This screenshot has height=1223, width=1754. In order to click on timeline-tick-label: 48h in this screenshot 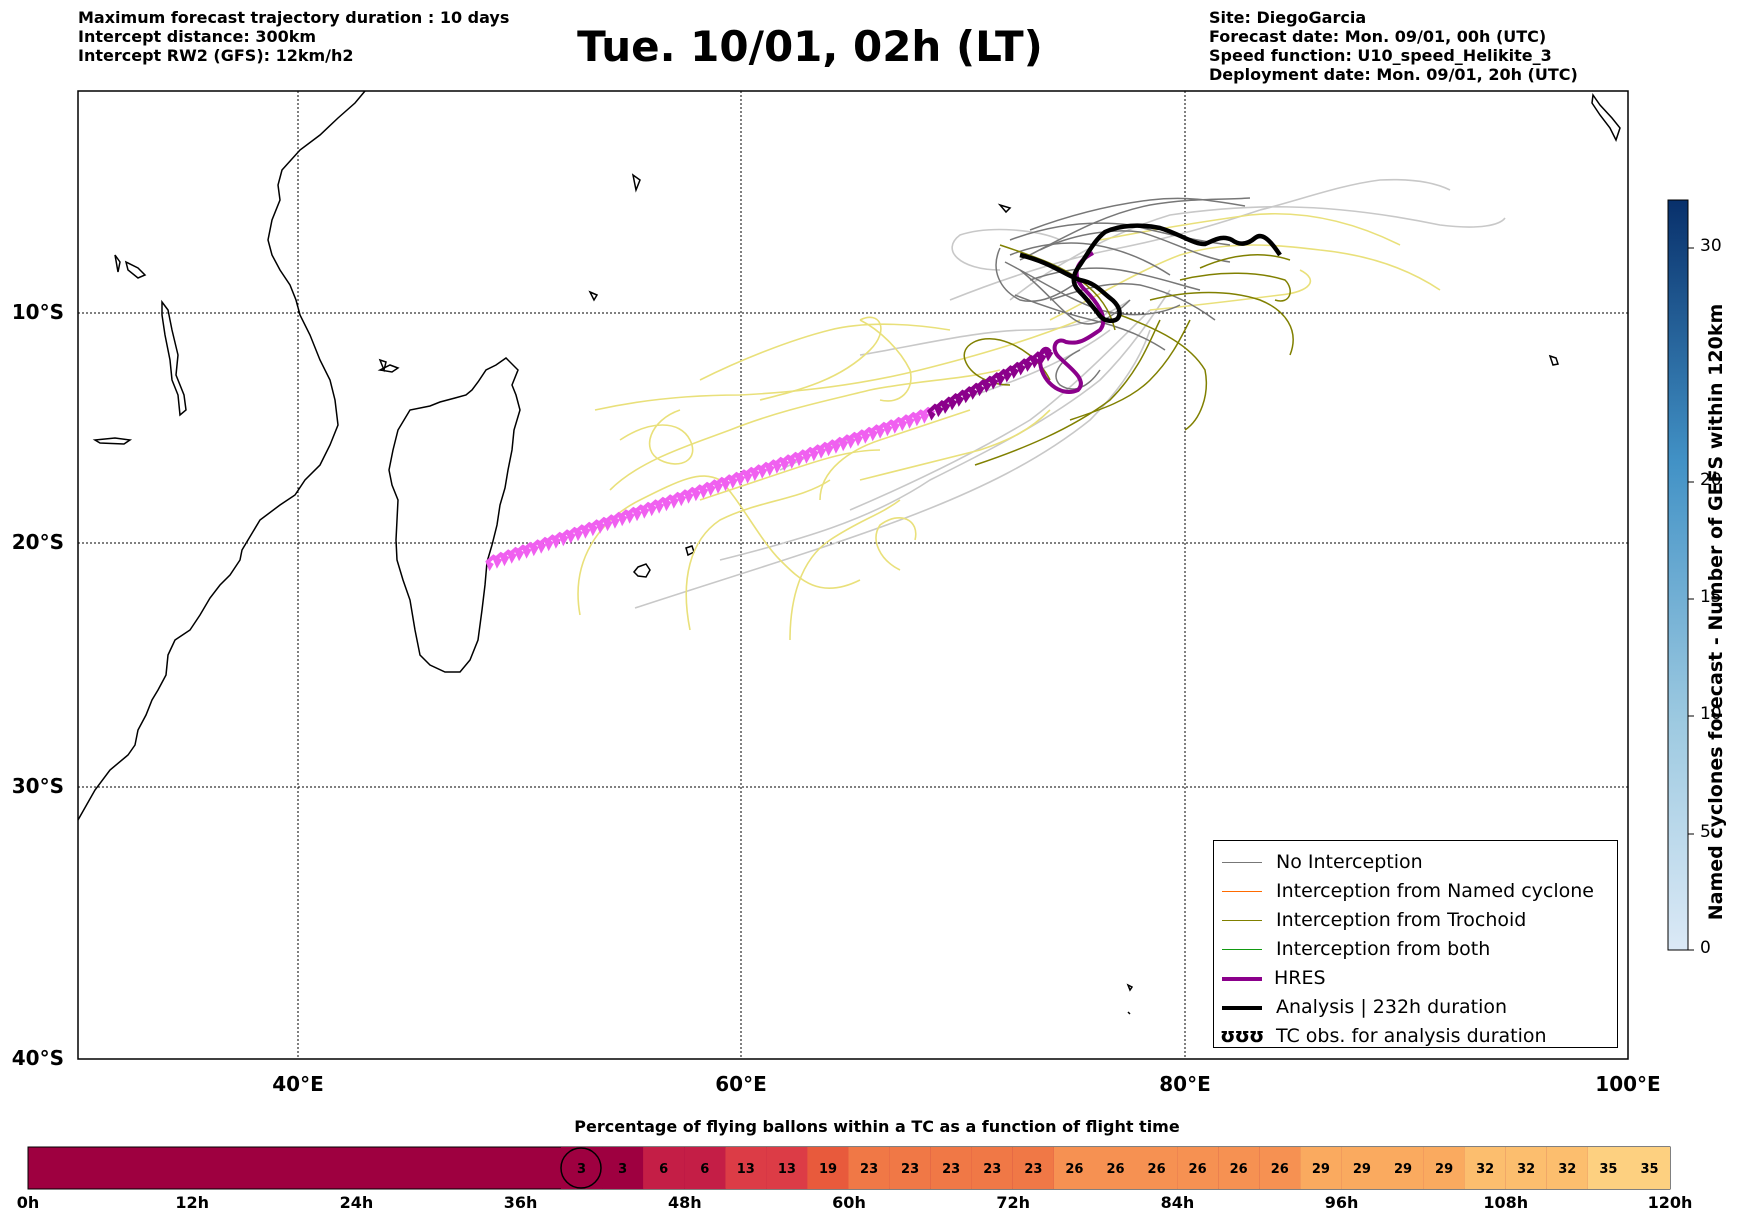, I will do `click(684, 1202)`.